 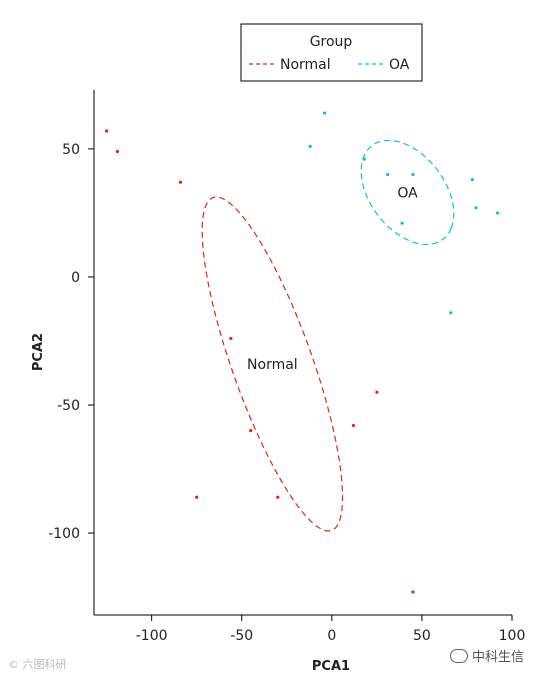 What do you see at coordinates (458, 655) in the screenshot?
I see `wechat-icon` at bounding box center [458, 655].